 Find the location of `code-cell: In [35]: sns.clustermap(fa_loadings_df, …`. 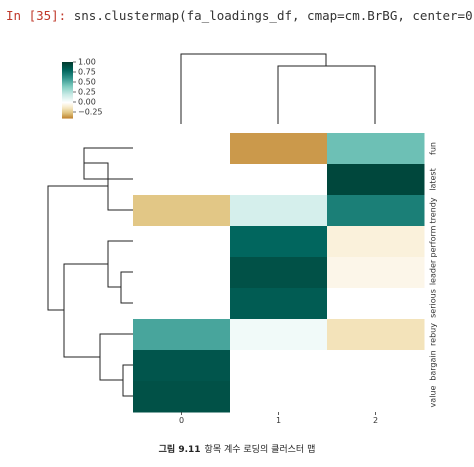

code-cell: In [35]: sns.clustermap(fa_loadings_df, … is located at coordinates (240, 15).